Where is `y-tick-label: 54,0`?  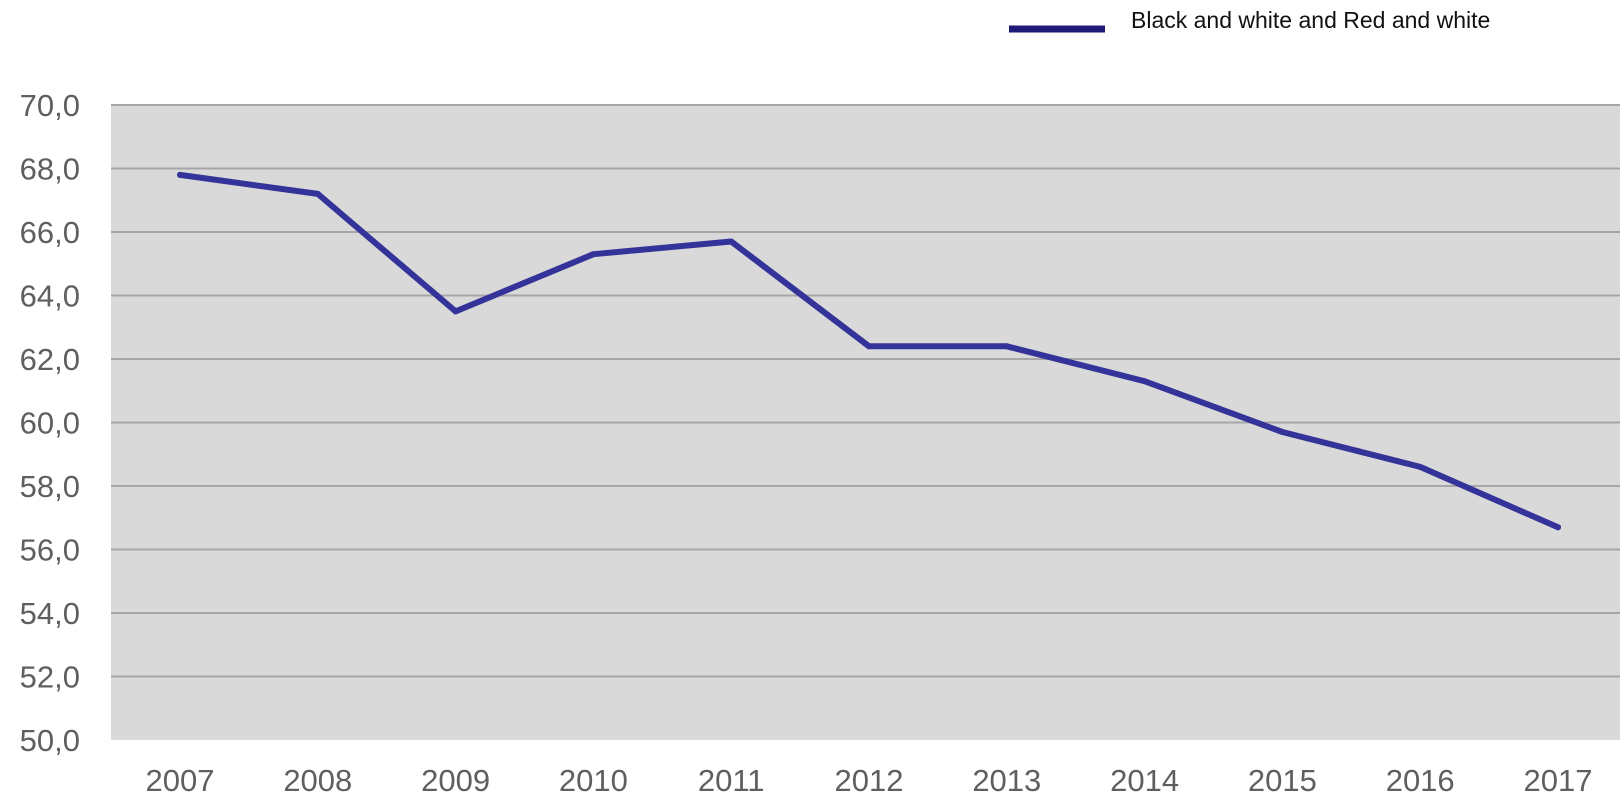 y-tick-label: 54,0 is located at coordinates (50, 613).